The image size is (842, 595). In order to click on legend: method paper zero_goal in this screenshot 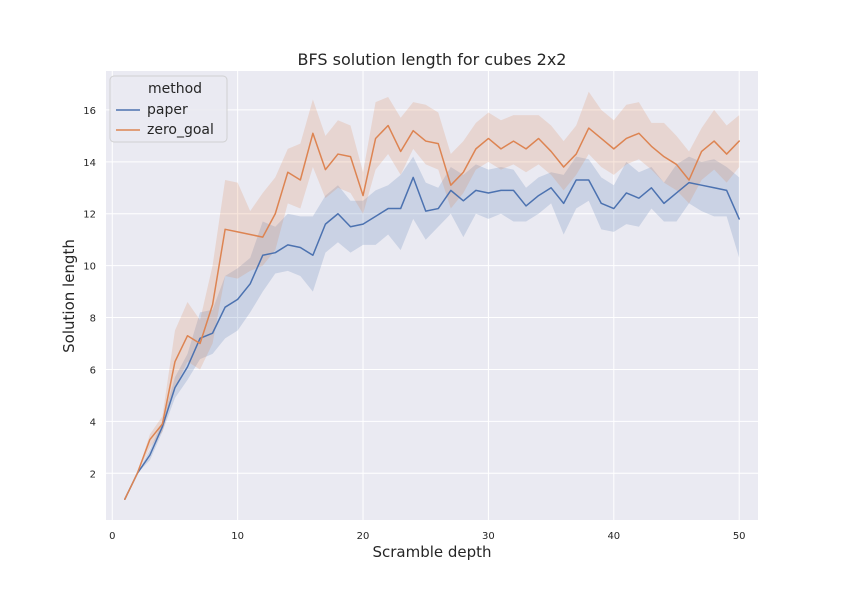, I will do `click(168, 109)`.